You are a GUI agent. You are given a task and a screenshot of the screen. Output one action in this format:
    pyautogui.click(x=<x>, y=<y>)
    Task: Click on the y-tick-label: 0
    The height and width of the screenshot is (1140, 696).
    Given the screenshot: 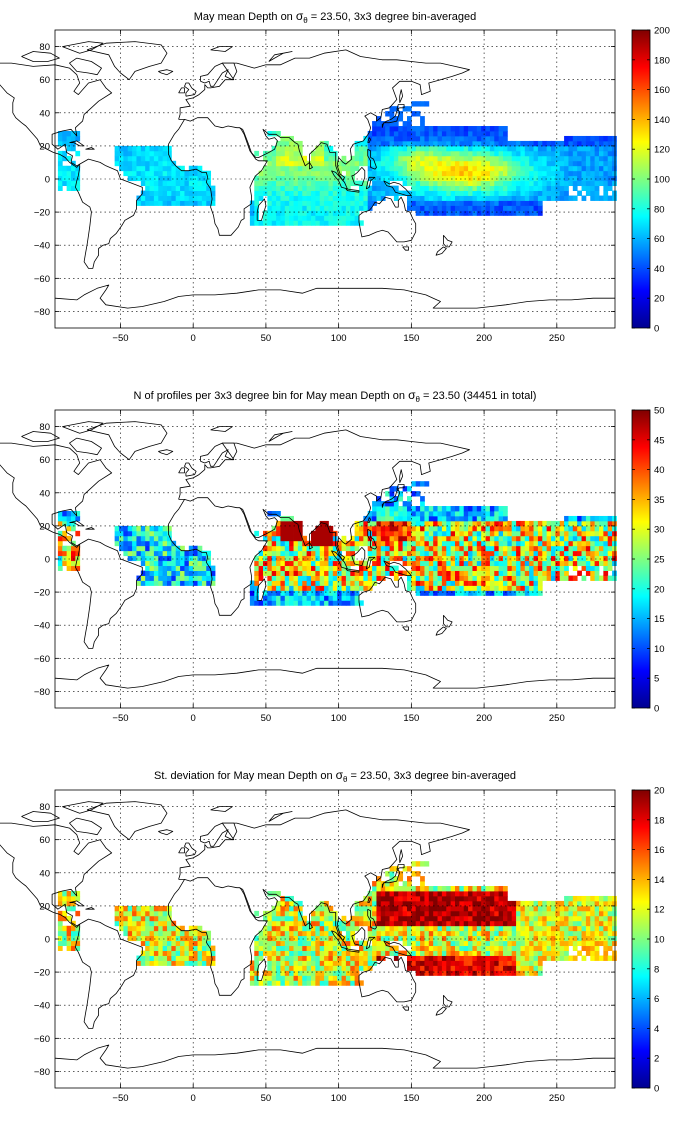 What is the action you would take?
    pyautogui.click(x=47, y=560)
    